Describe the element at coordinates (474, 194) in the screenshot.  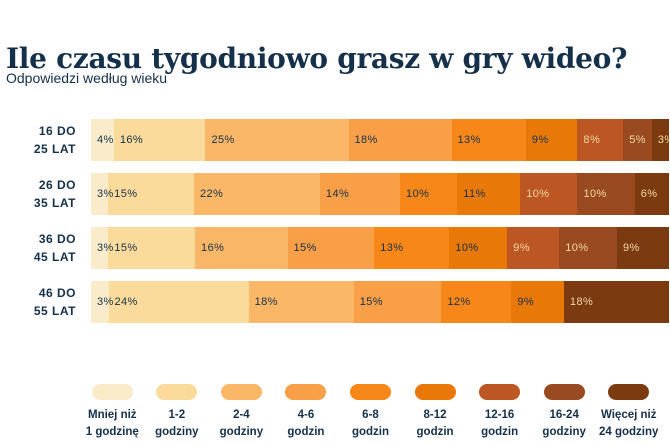
I see `segment-value-label: 11%` at that location.